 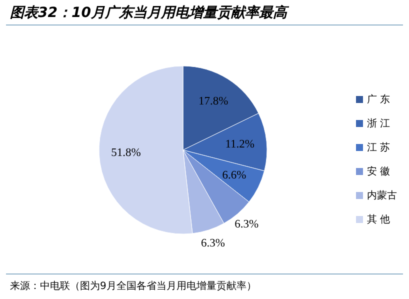 I want to click on source-note: 来源：中电联（图为9月全国各省当月用电增量贡献率）, so click(x=133, y=286).